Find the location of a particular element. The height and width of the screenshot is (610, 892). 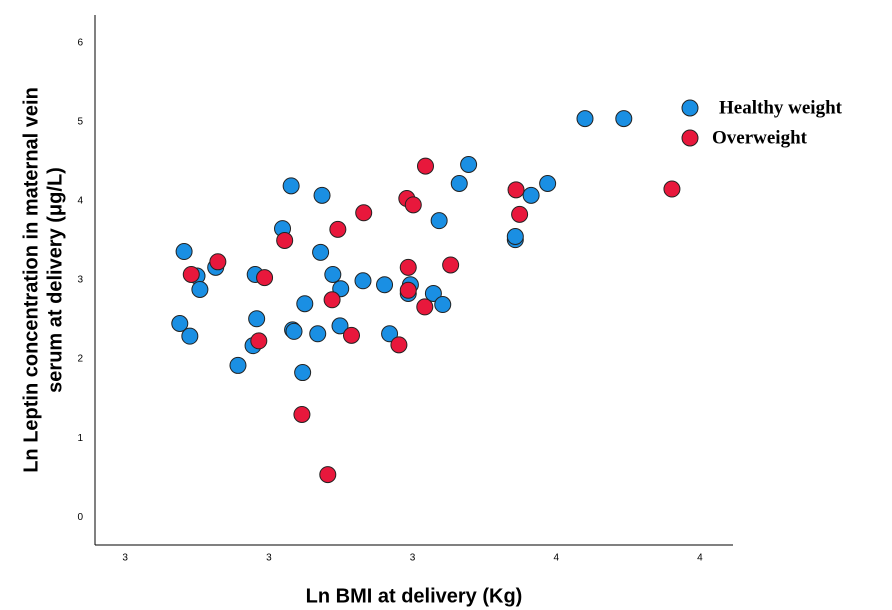

y-tick-label: 3 is located at coordinates (80, 280).